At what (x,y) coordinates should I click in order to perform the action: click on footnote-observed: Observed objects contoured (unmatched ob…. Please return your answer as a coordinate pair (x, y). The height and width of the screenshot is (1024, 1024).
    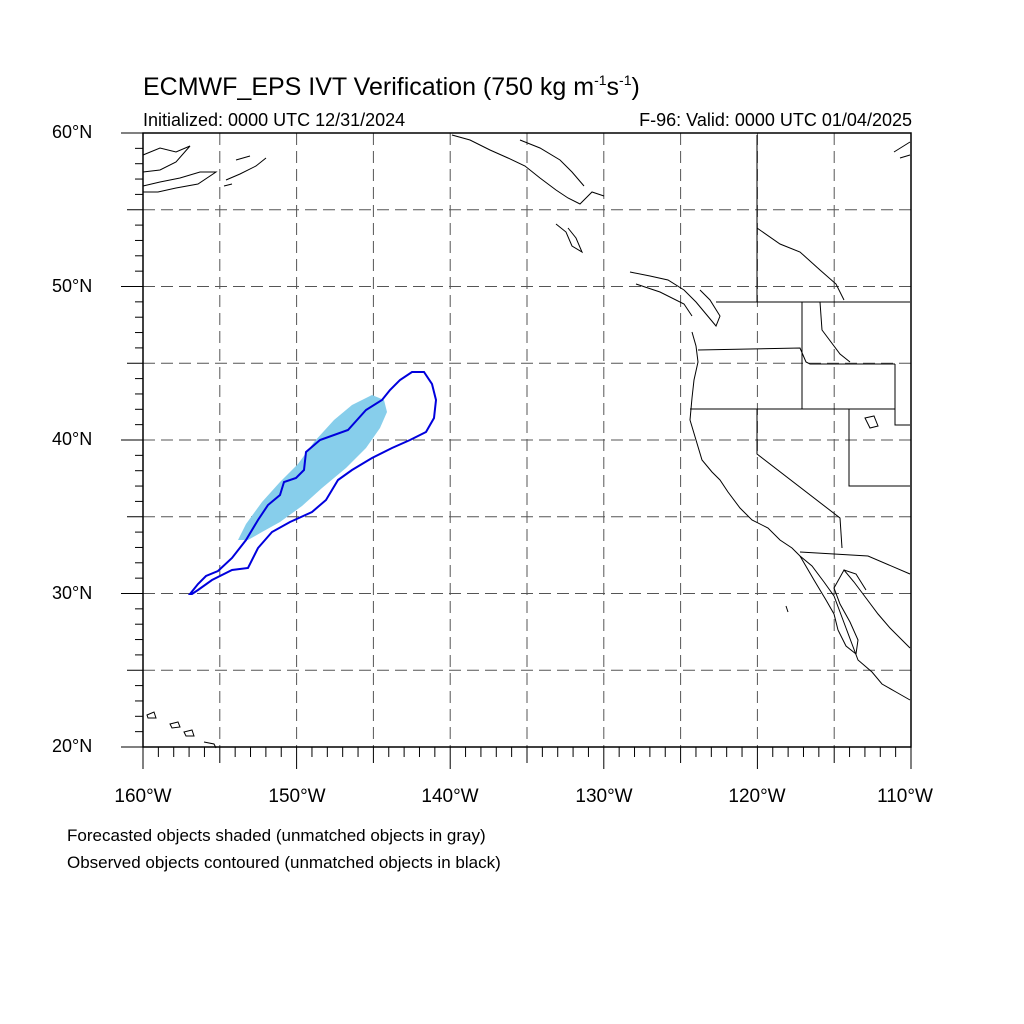
    Looking at the image, I should click on (284, 862).